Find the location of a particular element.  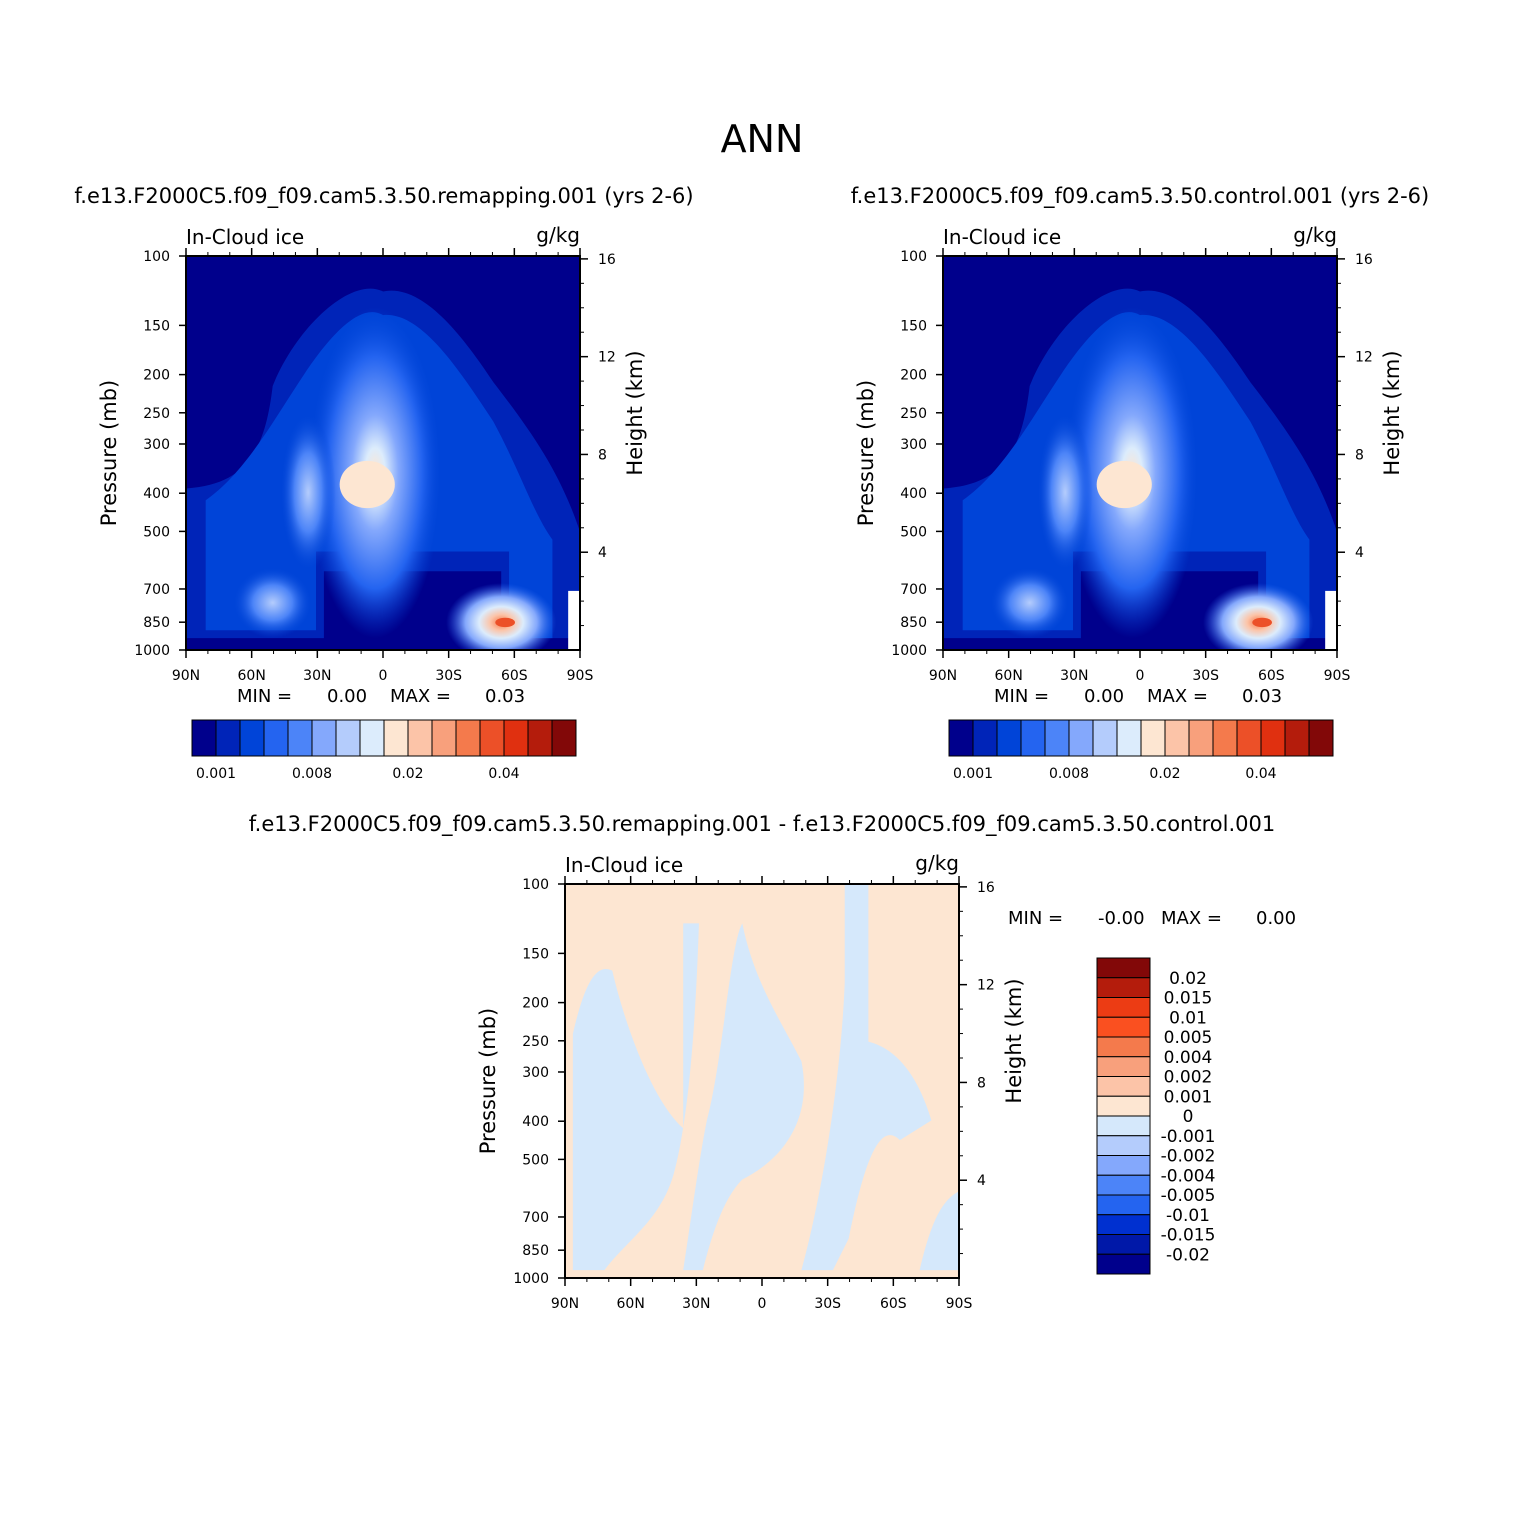

southern-core is located at coordinates (1262, 622).